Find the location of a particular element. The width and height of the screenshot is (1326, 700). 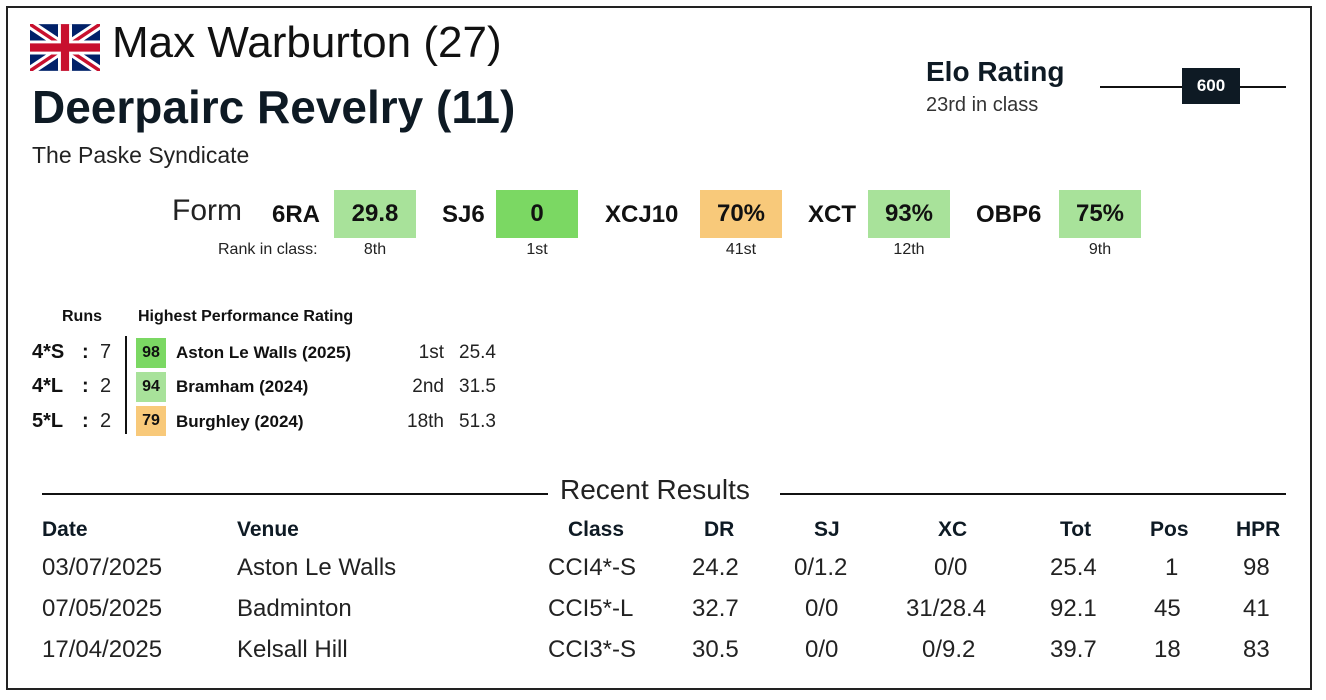

table-cell-dr: 32.7 is located at coordinates (715, 608).